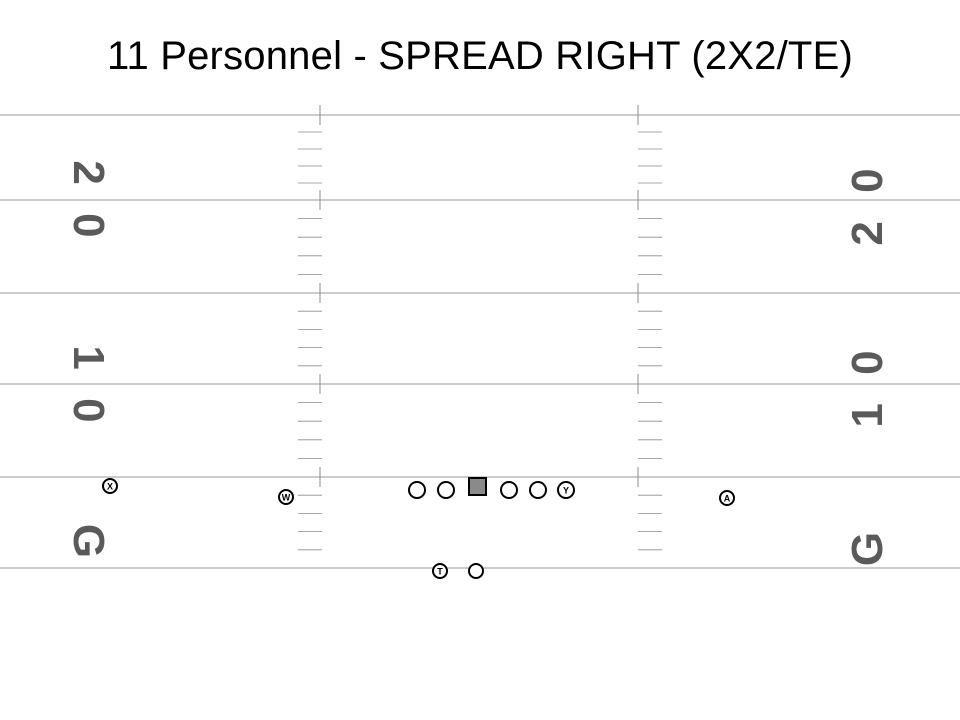 Image resolution: width=960 pixels, height=720 pixels. I want to click on player-t-circle, so click(440, 571).